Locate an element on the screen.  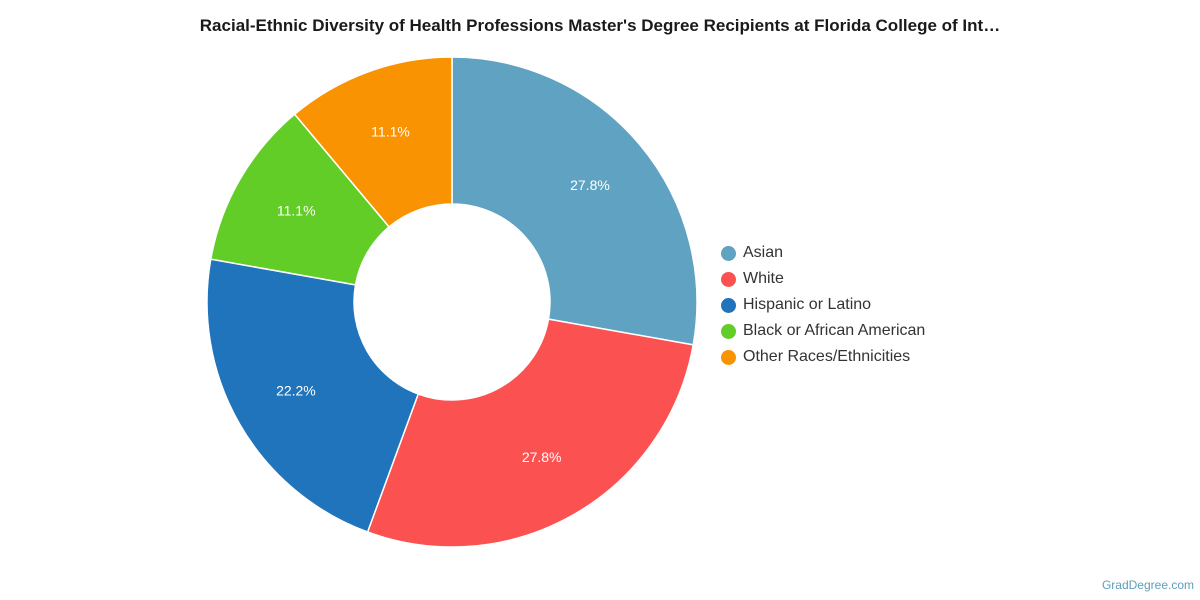
pie-slice-asian is located at coordinates (574, 201).